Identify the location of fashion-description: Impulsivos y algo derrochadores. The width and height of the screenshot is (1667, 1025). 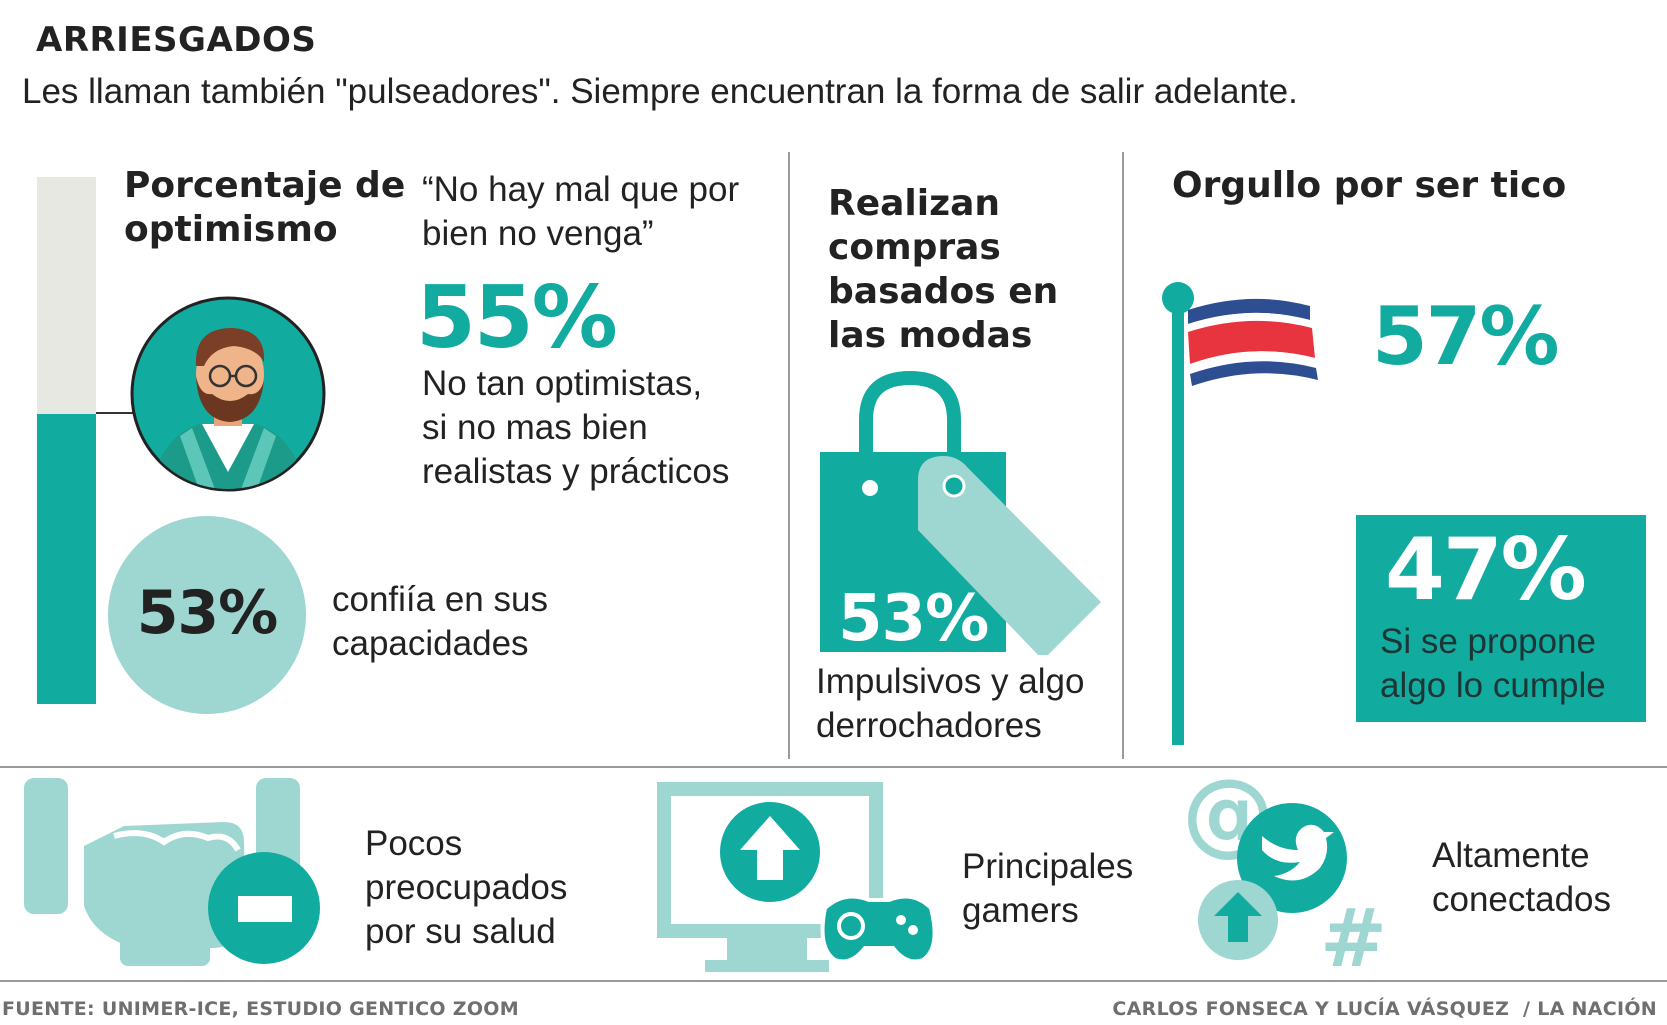
(950, 704).